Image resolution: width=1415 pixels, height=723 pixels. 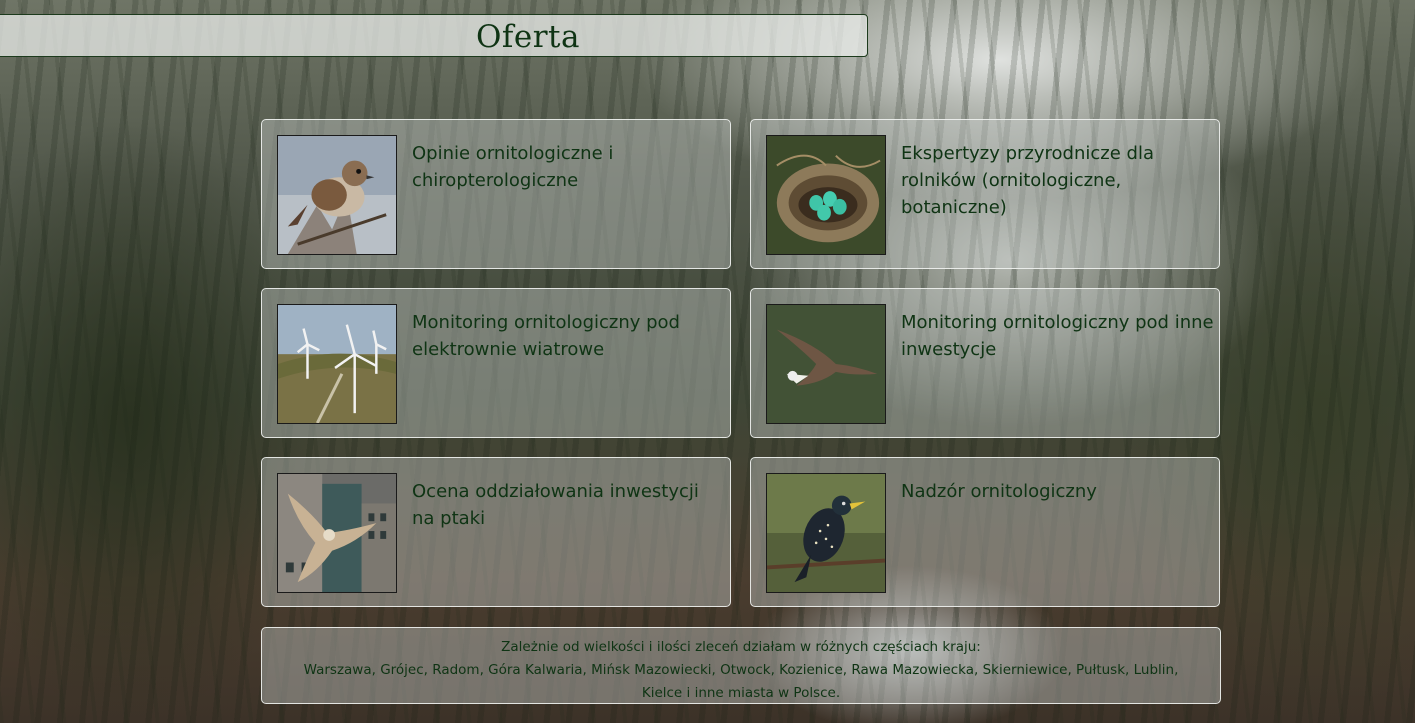 What do you see at coordinates (337, 195) in the screenshot?
I see `sparrow-photo-icon` at bounding box center [337, 195].